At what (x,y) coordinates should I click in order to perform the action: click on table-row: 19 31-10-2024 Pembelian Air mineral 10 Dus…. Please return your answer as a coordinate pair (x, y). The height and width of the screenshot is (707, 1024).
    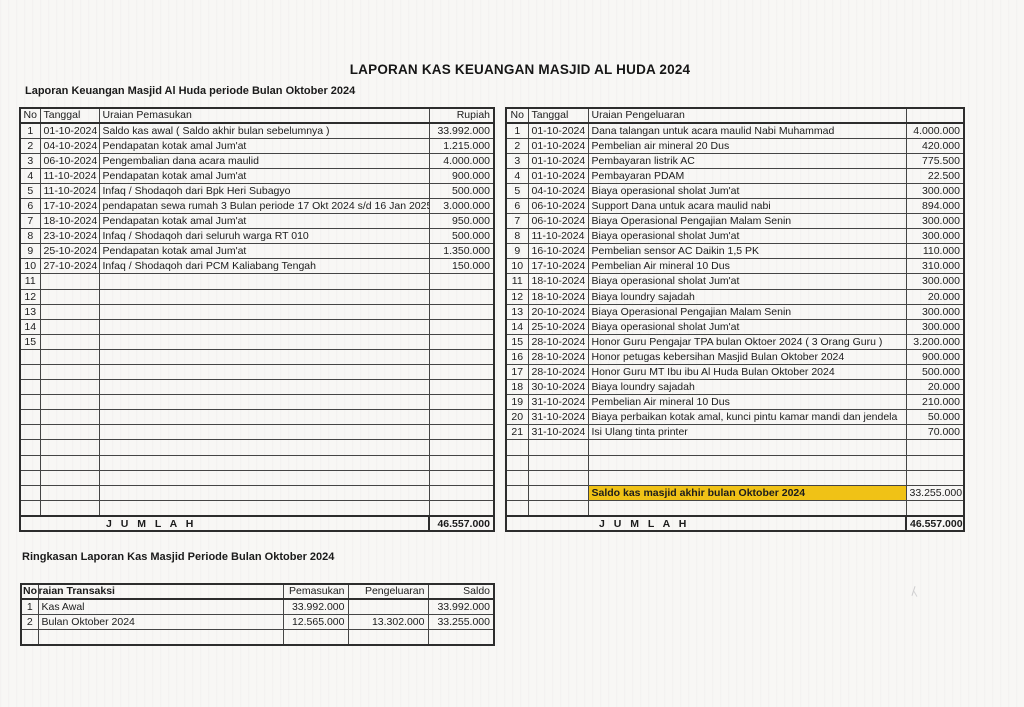
    Looking at the image, I should click on (735, 402).